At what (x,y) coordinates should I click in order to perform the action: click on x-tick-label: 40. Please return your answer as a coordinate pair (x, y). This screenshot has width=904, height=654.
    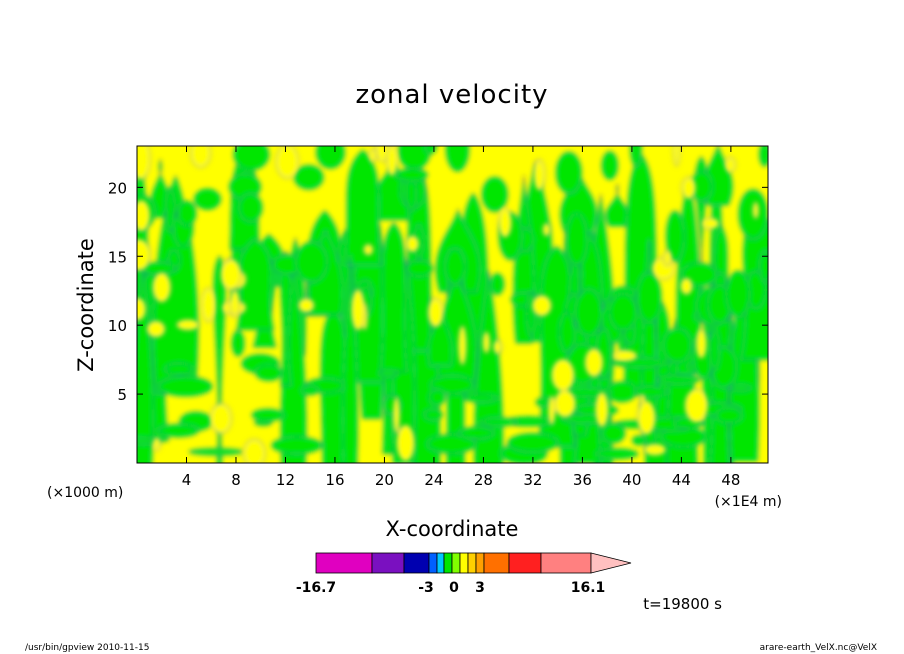
    Looking at the image, I should click on (631, 480).